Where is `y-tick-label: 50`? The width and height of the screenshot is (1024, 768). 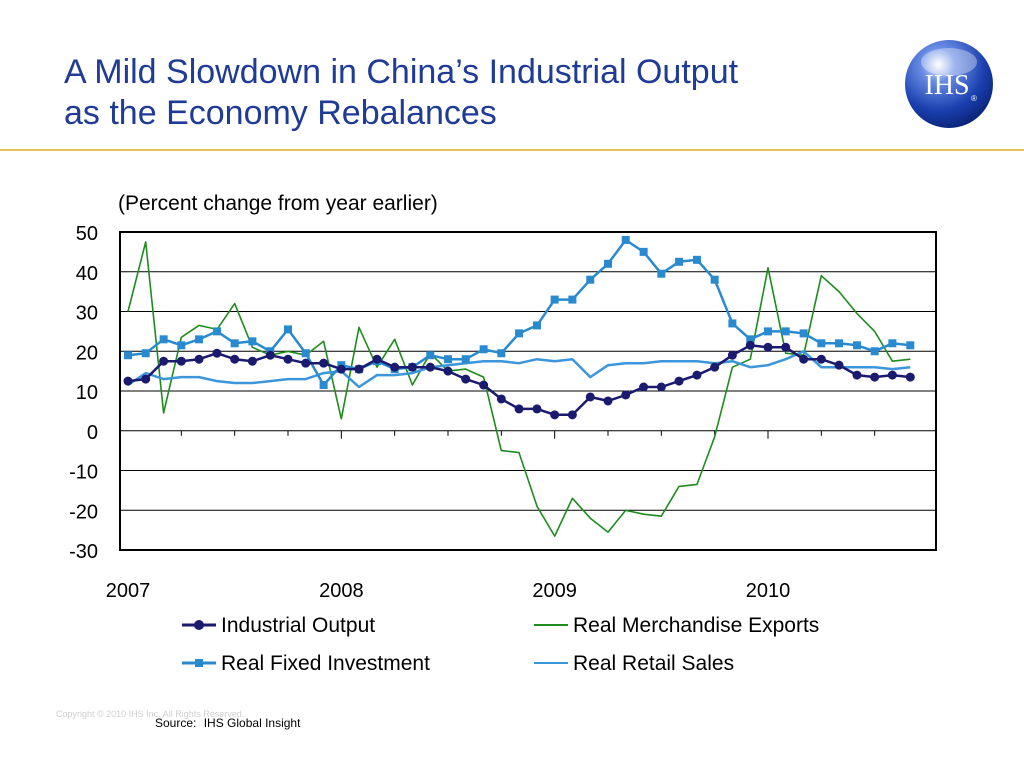
y-tick-label: 50 is located at coordinates (87, 234).